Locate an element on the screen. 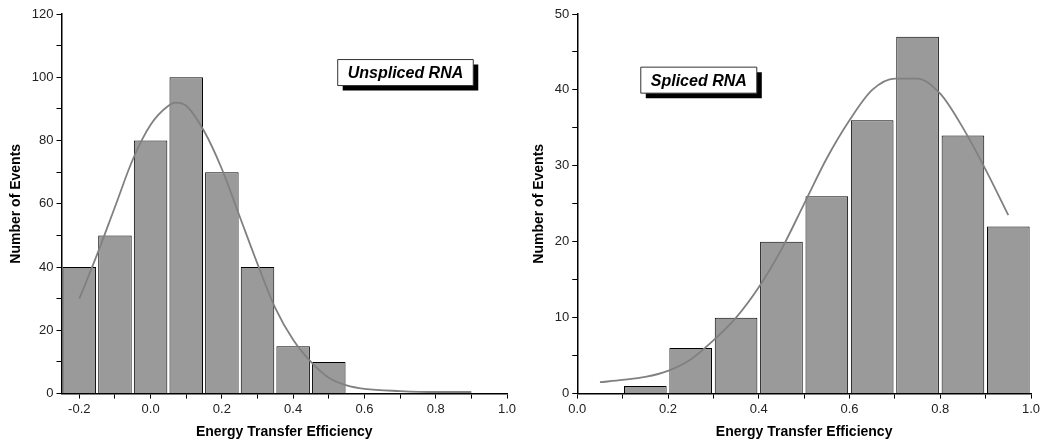  y-tick-label: 30 is located at coordinates (562, 165).